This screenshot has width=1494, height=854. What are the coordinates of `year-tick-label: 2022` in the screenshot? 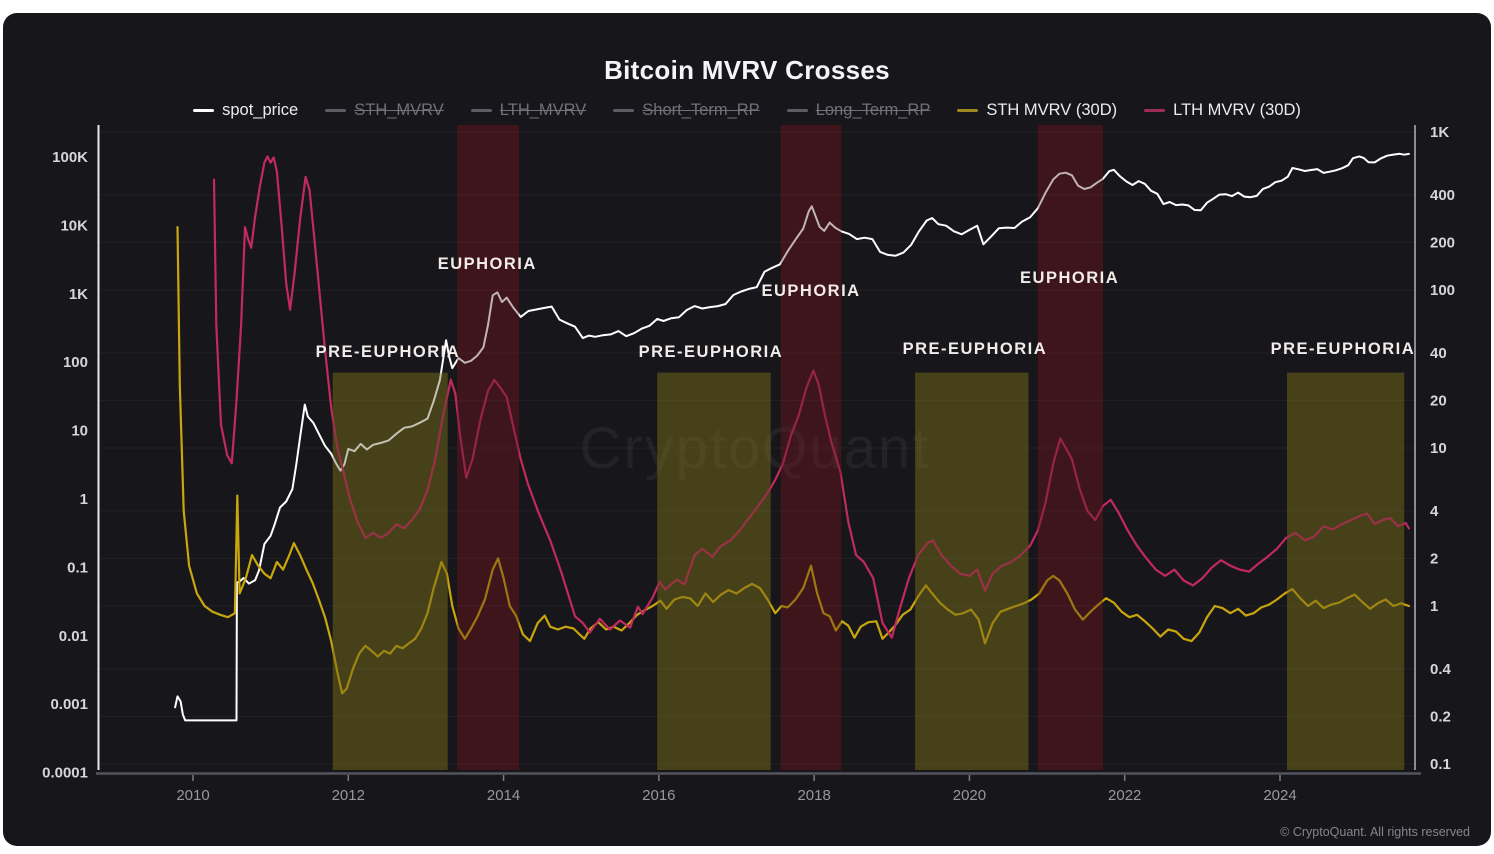 It's located at (1124, 795).